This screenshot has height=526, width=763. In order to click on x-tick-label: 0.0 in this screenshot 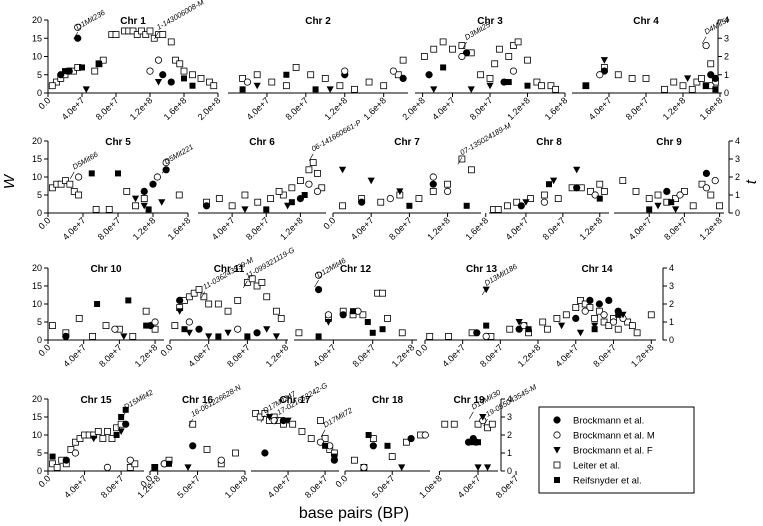, I will do `click(341, 481)`.